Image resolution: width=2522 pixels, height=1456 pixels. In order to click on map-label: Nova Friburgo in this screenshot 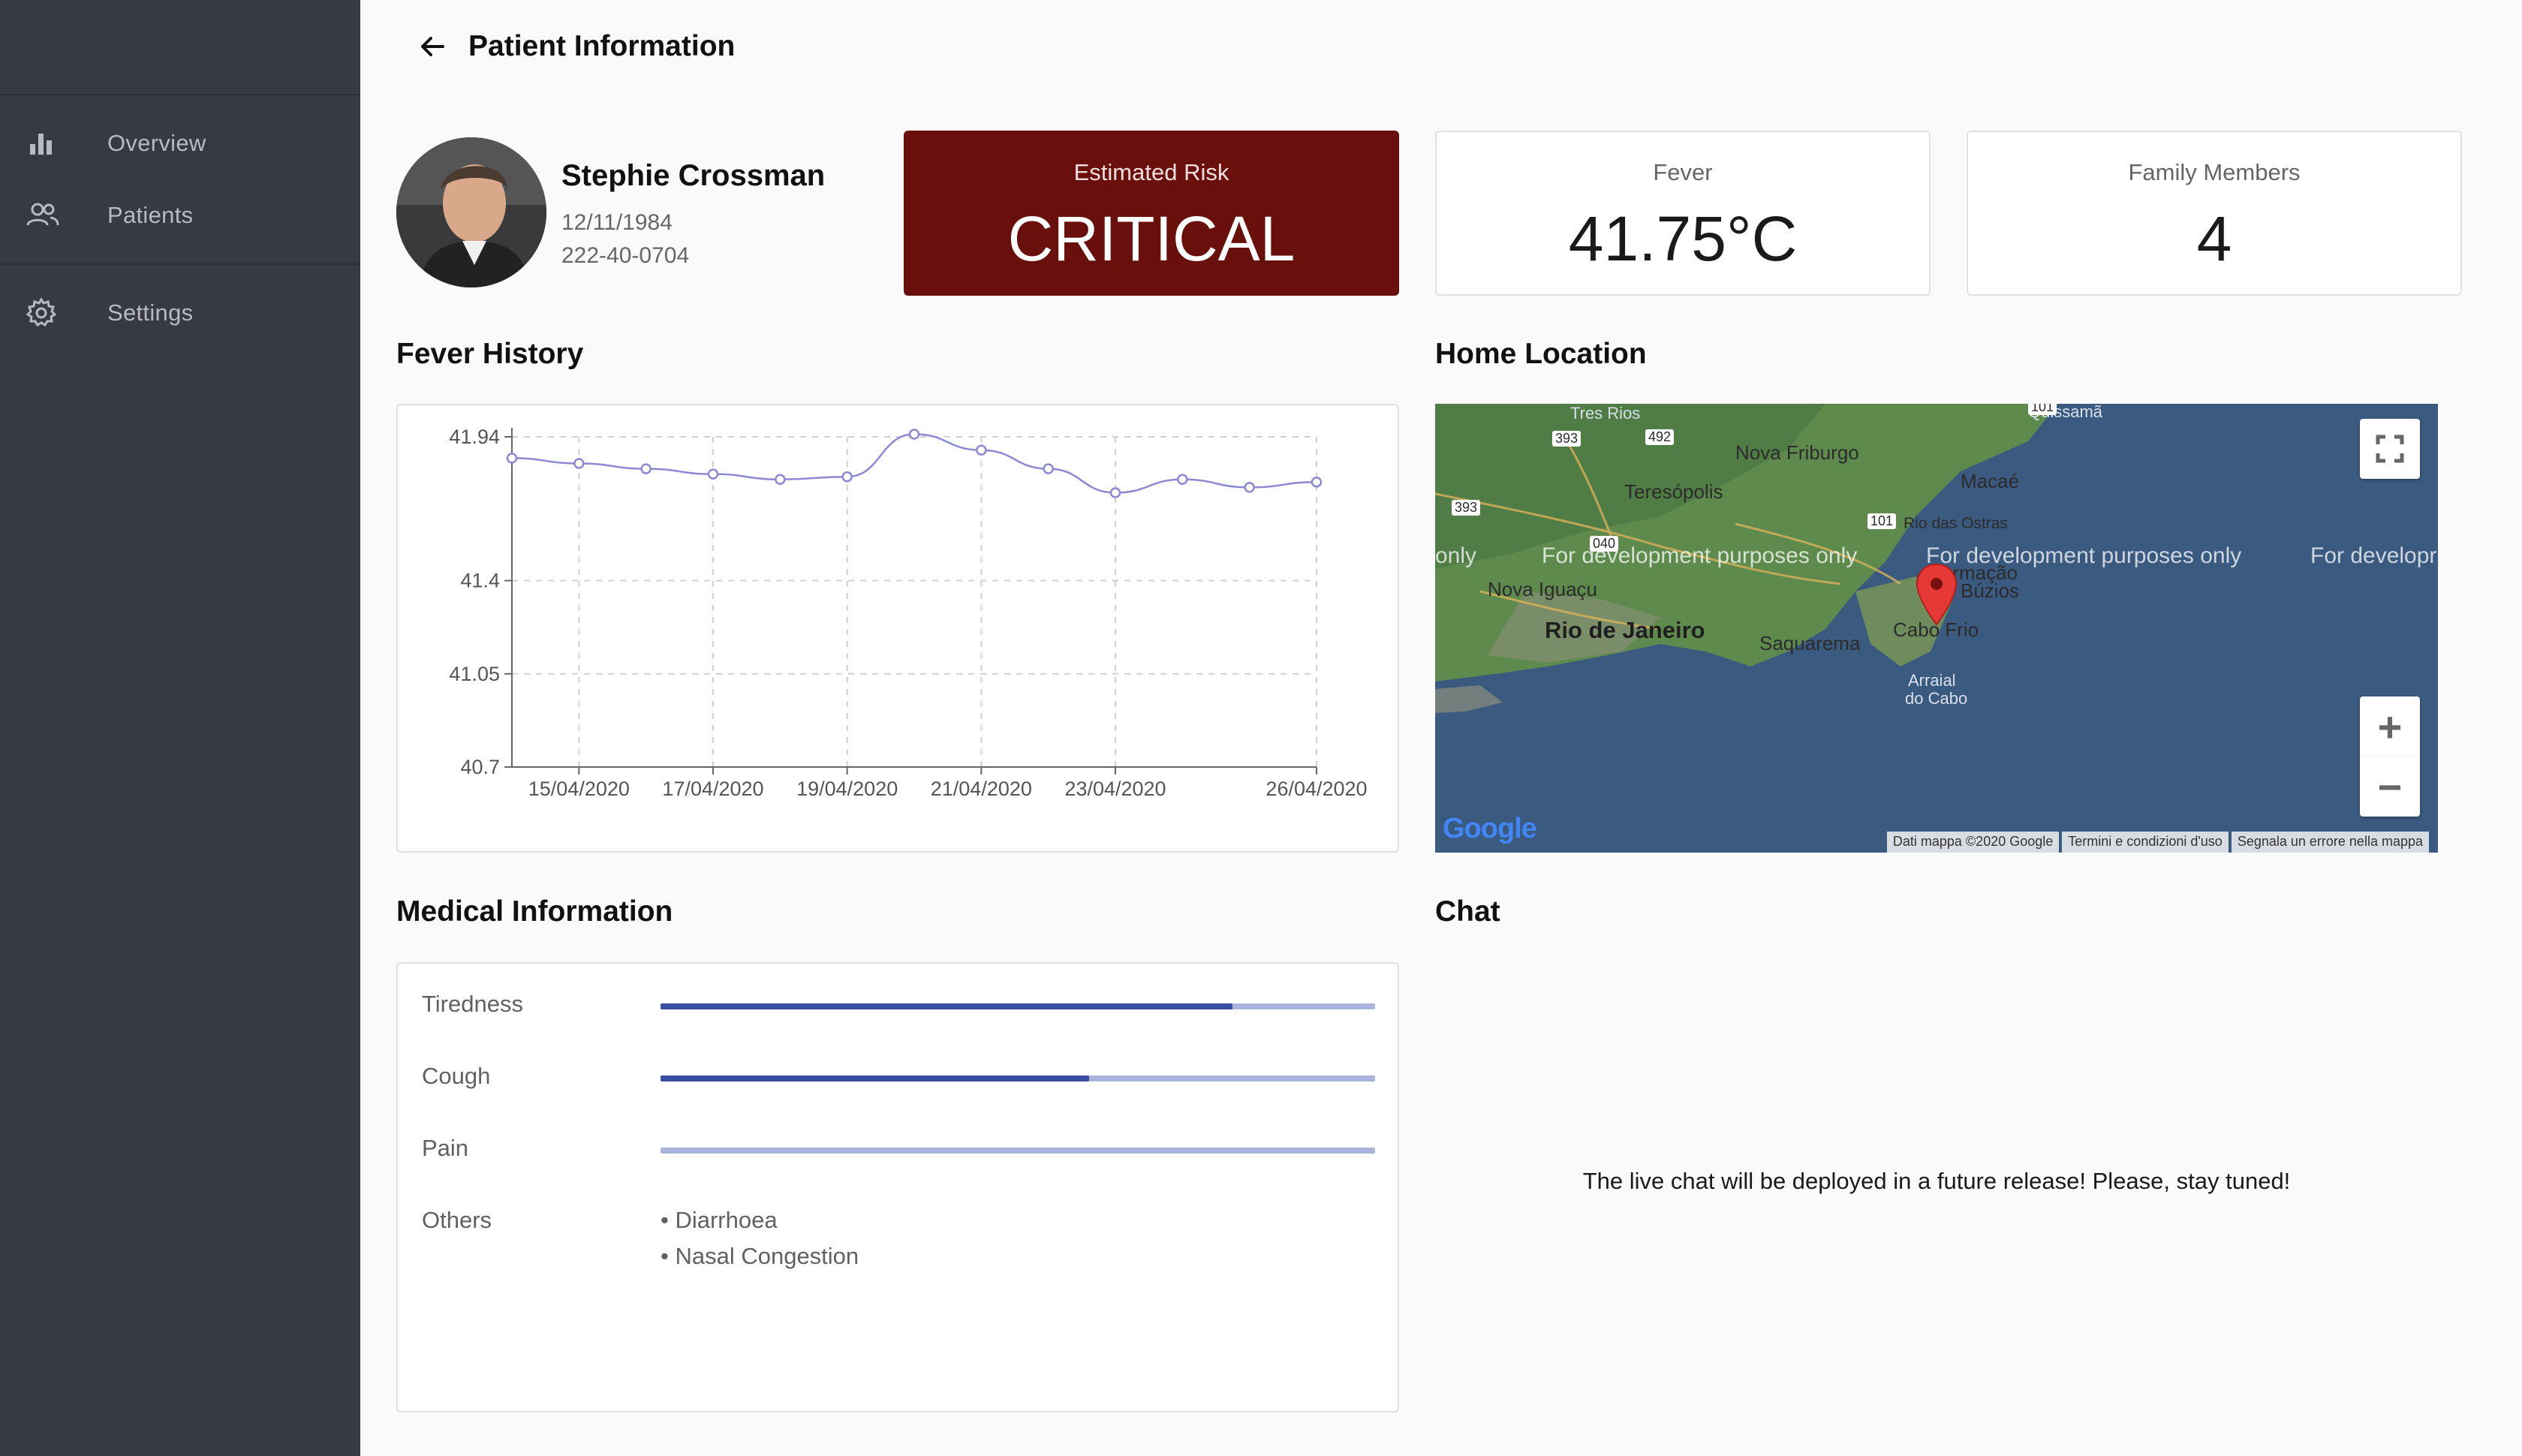, I will do `click(1797, 452)`.